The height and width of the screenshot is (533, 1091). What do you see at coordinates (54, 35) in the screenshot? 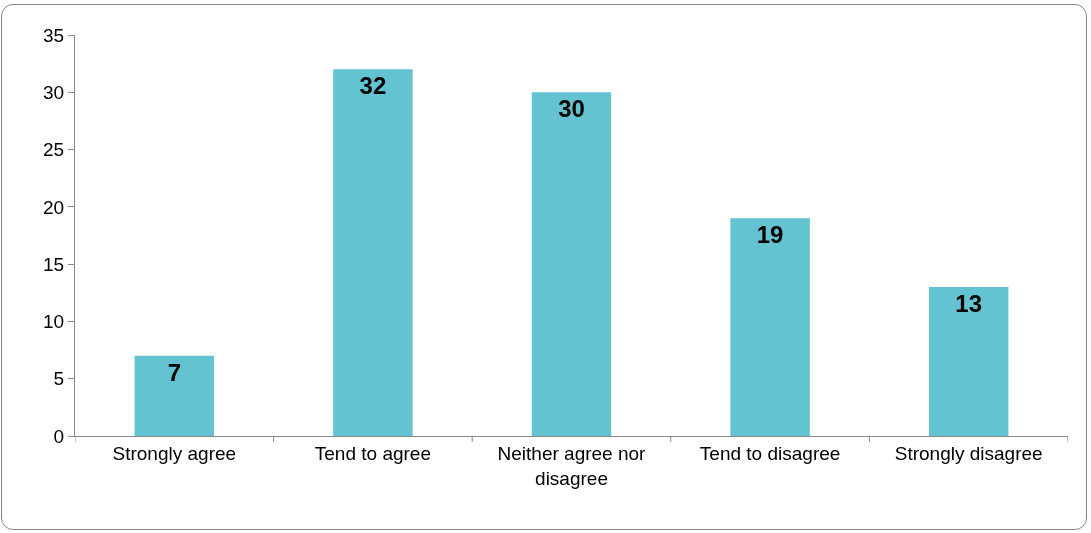
I see `y-tick-label: 35` at bounding box center [54, 35].